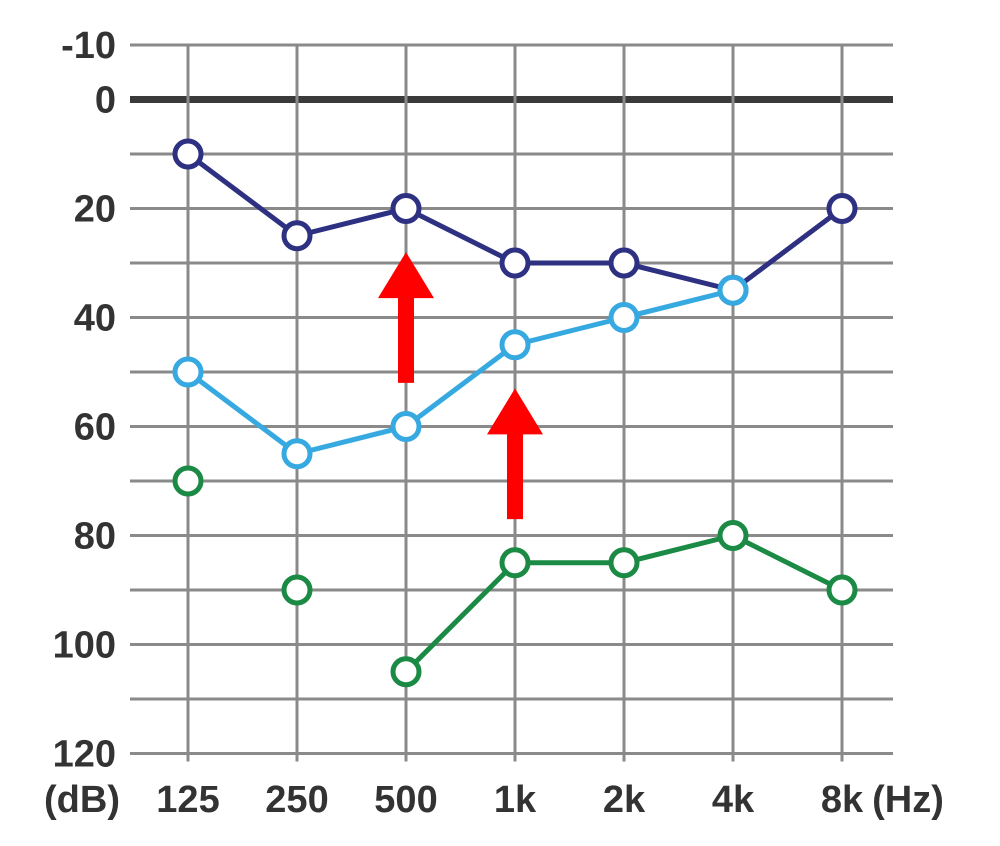 The image size is (1000, 846). Describe the element at coordinates (105, 101) in the screenshot. I see `y-tick-label: 0` at that location.